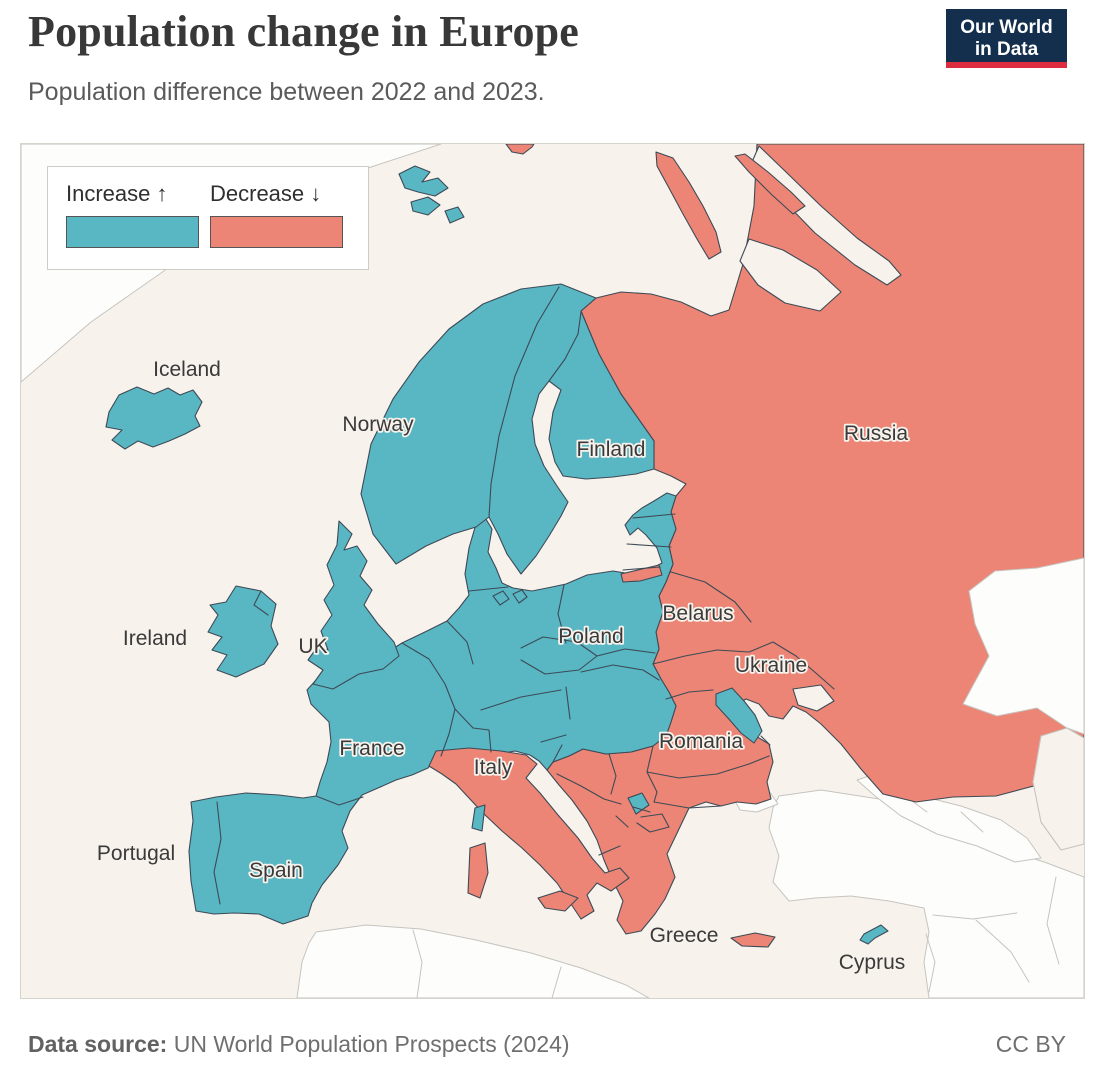 The image size is (1114, 1080). Describe the element at coordinates (1058, 789) in the screenshot. I see `caspian-sea` at that location.